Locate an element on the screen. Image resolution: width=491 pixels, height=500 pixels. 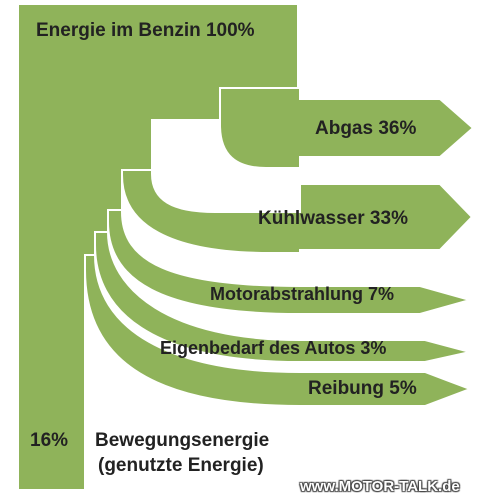
useful-label-line2: (genutzte Energie) is located at coordinates (181, 465).